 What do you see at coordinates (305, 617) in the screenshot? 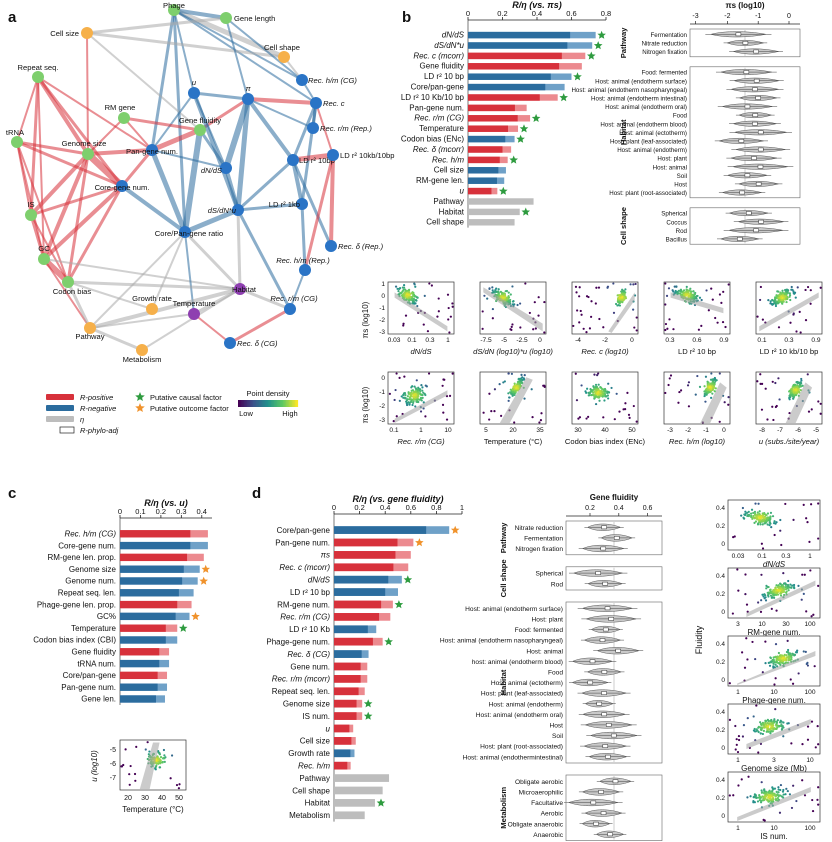
I see `panel_d-bar-label: Rec. r/m (CG)` at bounding box center [305, 617].